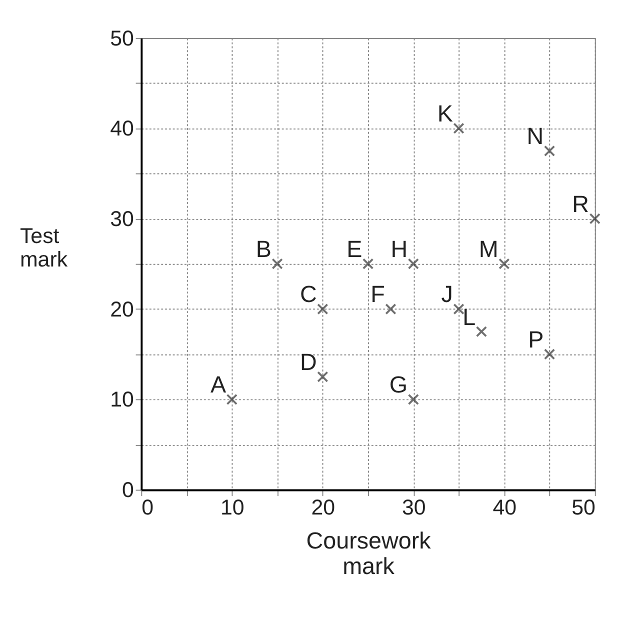 This screenshot has height=625, width=628. I want to click on annotation: J, so click(447, 294).